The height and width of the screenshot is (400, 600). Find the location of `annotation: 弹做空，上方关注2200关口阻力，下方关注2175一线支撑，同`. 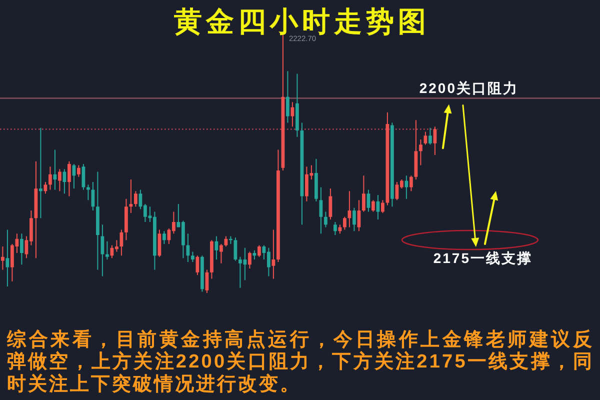

annotation: 弹做空，上方关注2200关口阻力，下方关注2175一线支撑，同 is located at coordinates (300, 362).